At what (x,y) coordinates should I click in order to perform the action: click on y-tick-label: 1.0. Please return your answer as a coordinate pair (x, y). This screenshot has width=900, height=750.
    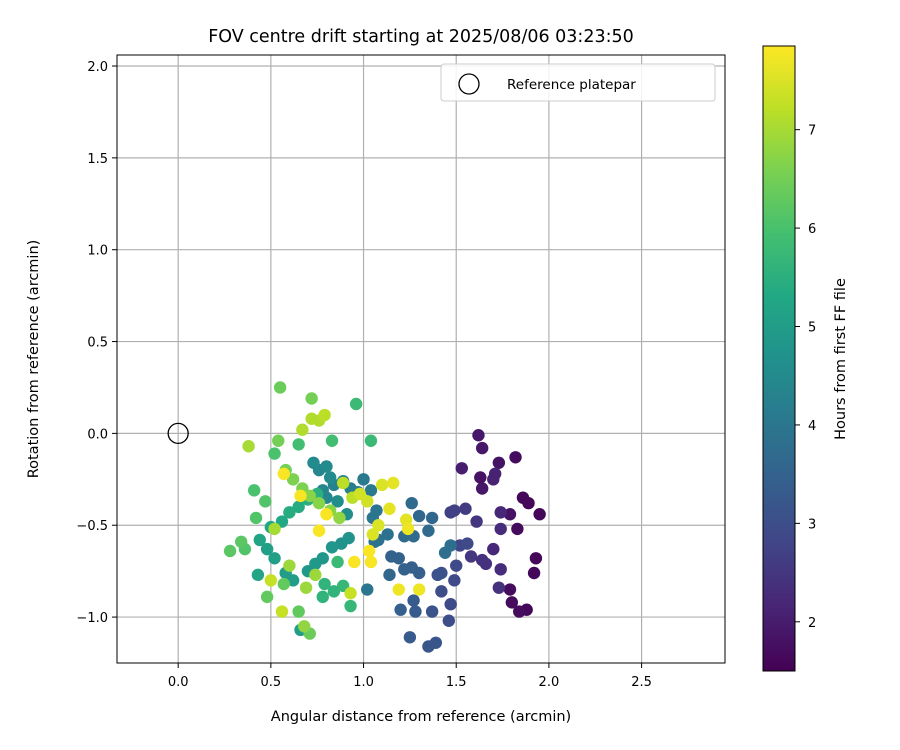
    Looking at the image, I should click on (97, 251).